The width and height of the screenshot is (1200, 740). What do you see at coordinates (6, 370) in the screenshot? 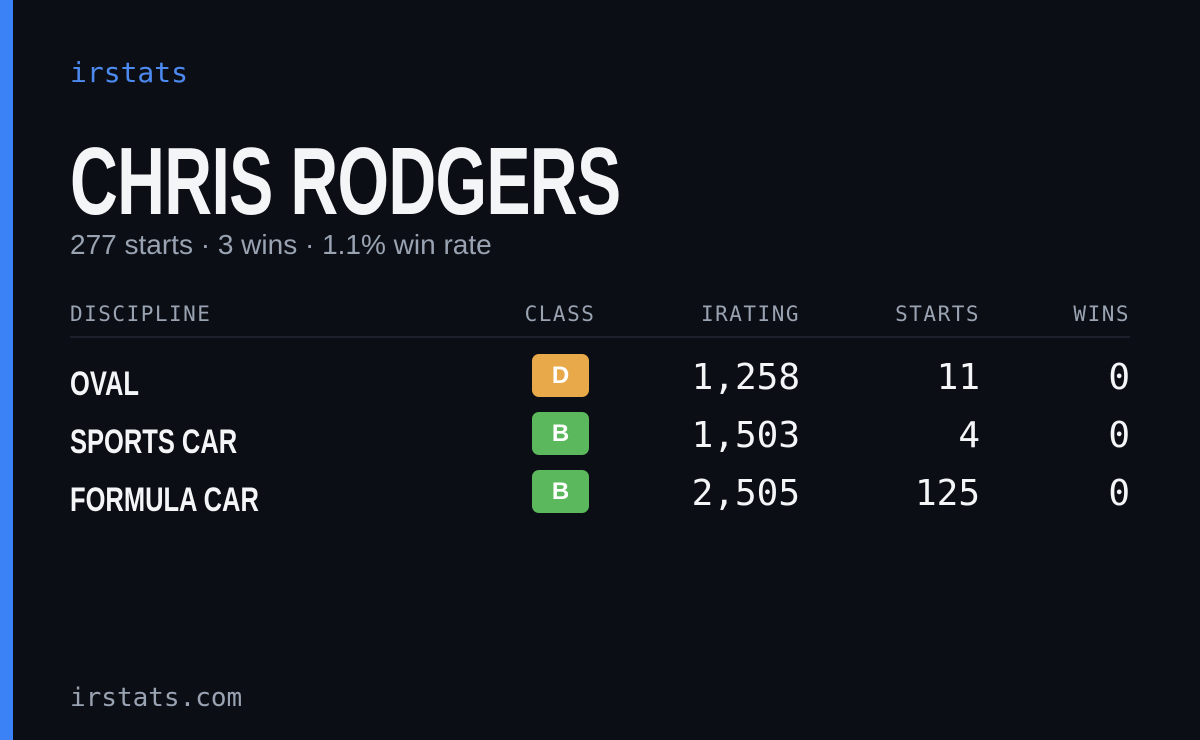
I see `accent-bar` at bounding box center [6, 370].